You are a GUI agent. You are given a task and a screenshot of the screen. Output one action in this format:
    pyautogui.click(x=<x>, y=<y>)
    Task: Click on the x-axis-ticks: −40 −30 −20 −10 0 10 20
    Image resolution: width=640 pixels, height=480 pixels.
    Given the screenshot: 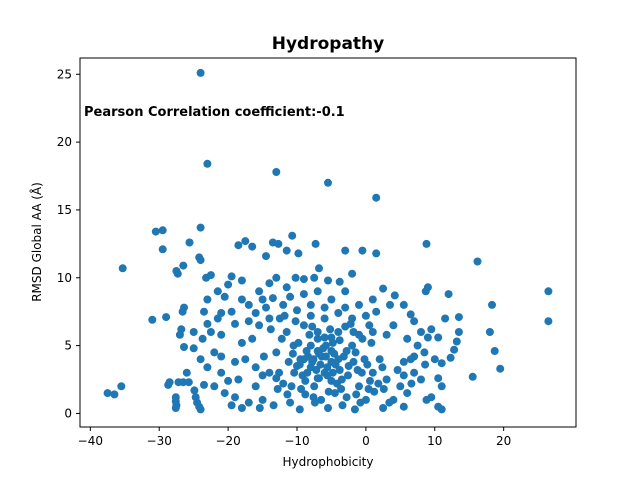 What is the action you would take?
    pyautogui.click(x=294, y=437)
    